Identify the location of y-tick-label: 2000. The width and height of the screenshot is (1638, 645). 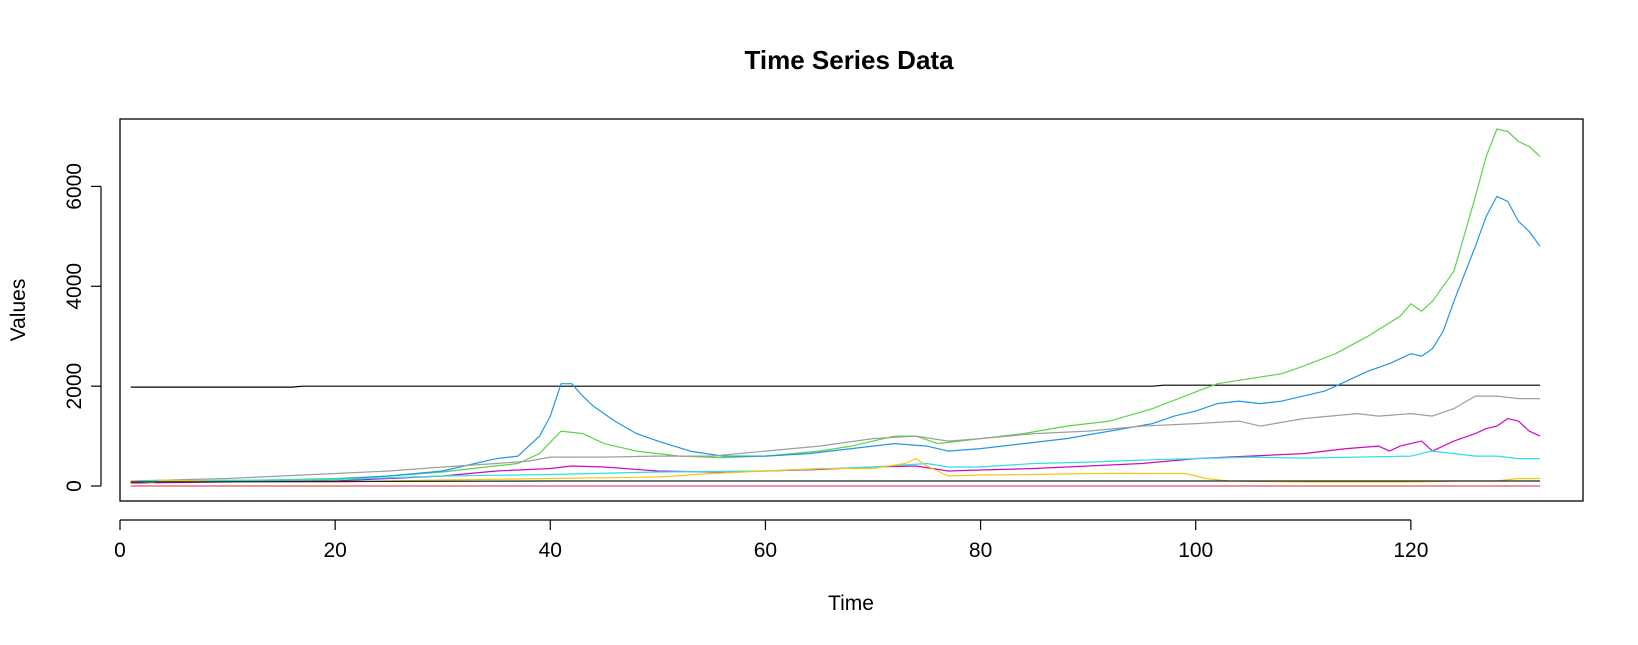
(74, 386).